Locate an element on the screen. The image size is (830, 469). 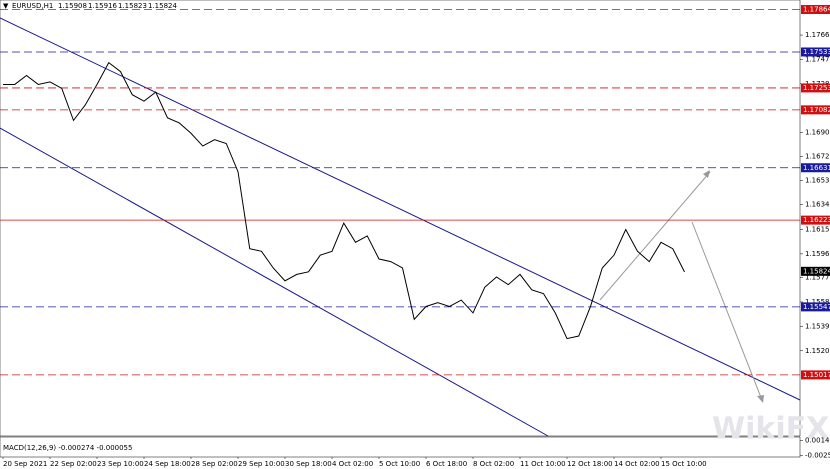
y-tick-label: 1.16150 is located at coordinates (817, 229).